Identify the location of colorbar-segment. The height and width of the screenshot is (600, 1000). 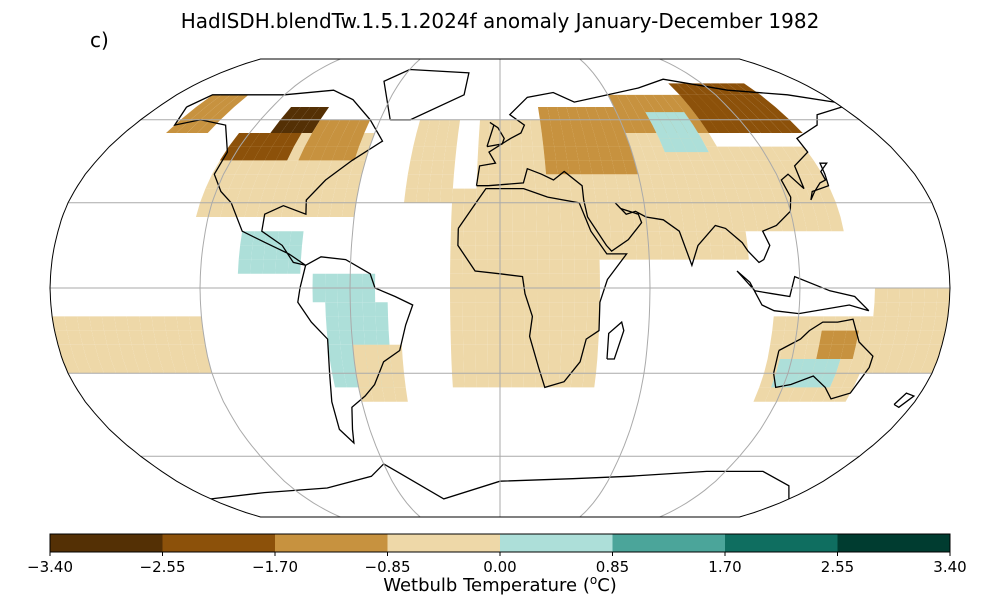
(106, 543).